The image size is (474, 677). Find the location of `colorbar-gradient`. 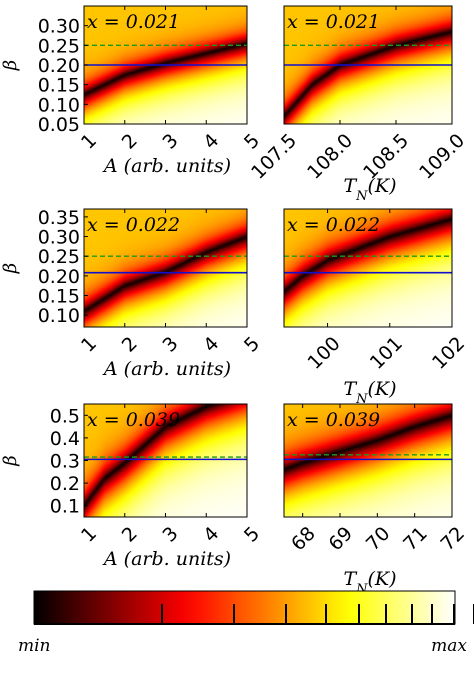

colorbar-gradient is located at coordinates (244, 607).